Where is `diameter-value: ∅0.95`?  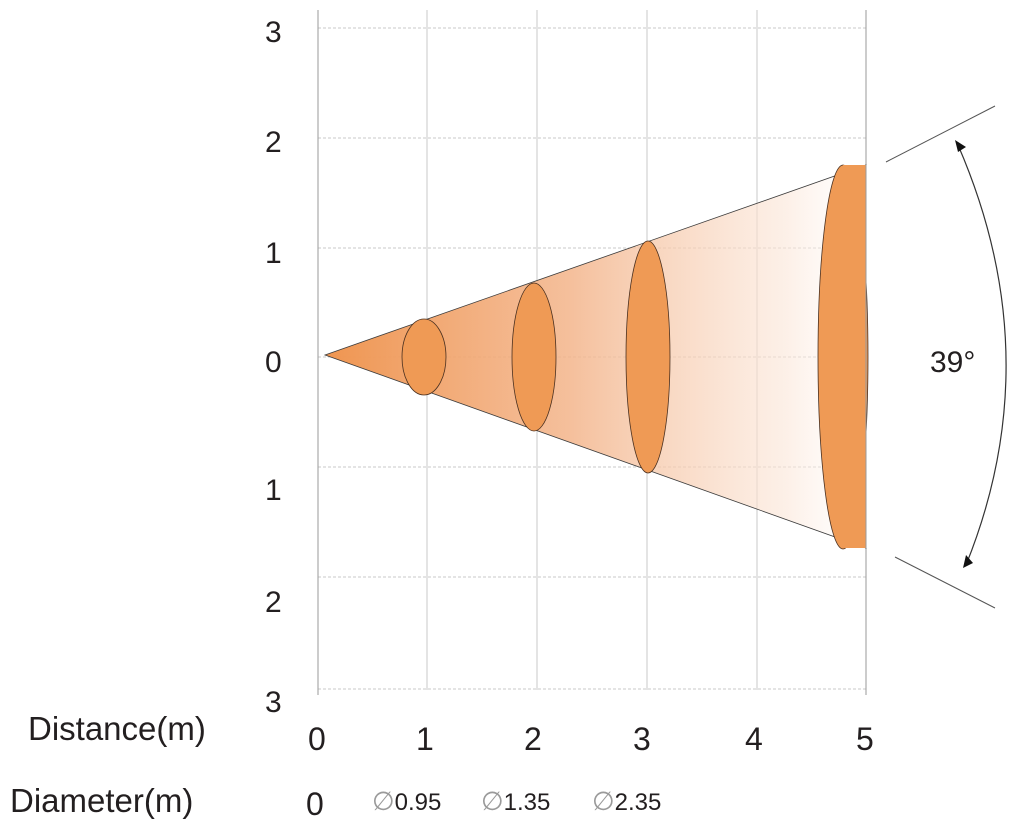
diameter-value: ∅0.95 is located at coordinates (406, 801).